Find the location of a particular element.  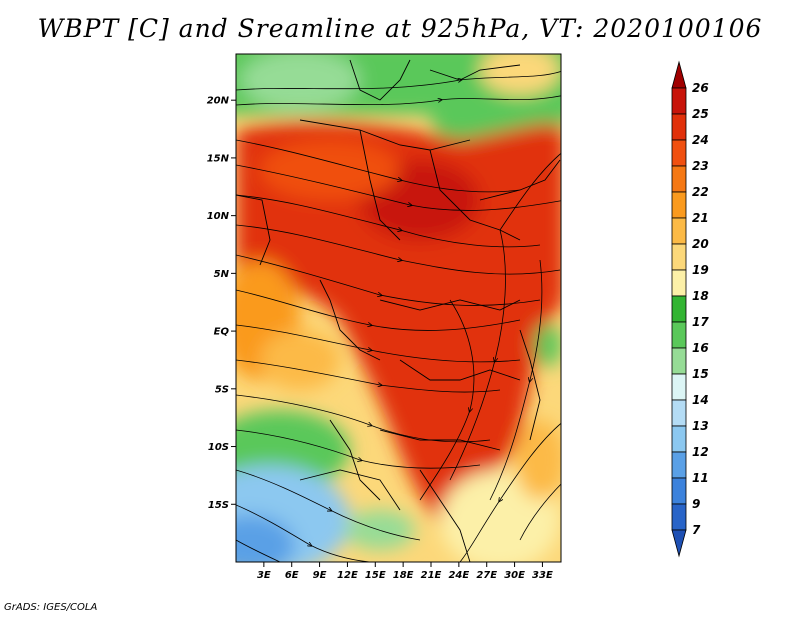

lat-tick-label: 20N is located at coordinates (218, 101).